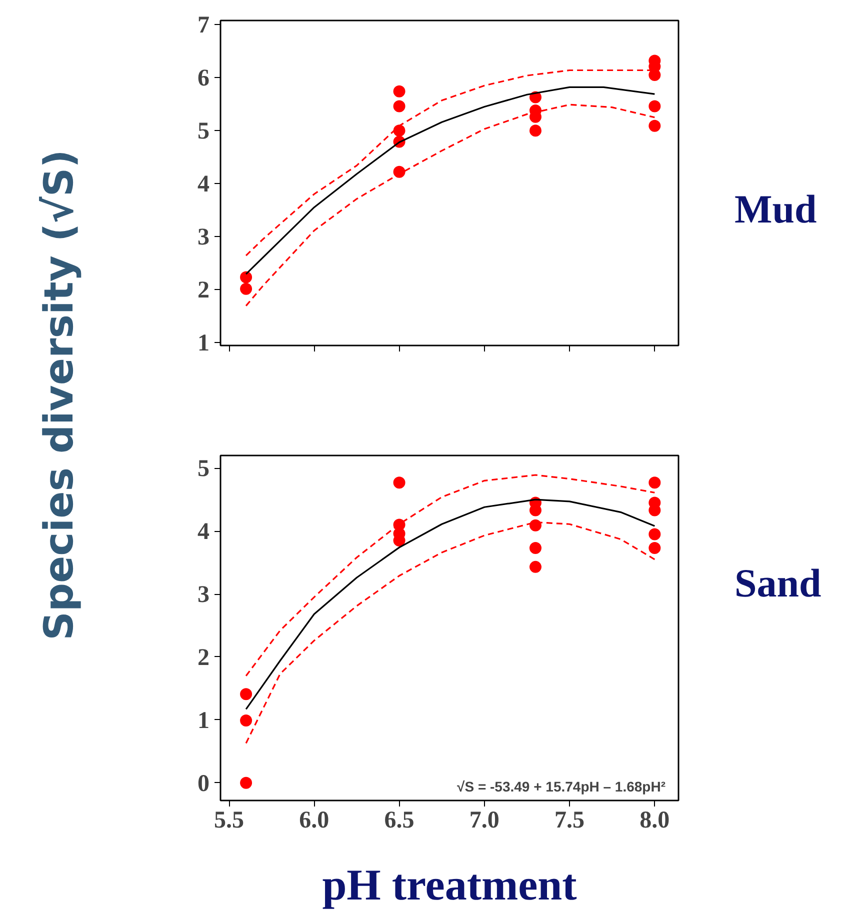 The image size is (868, 924). Describe the element at coordinates (775, 209) in the screenshot. I see `text: Mud` at that location.